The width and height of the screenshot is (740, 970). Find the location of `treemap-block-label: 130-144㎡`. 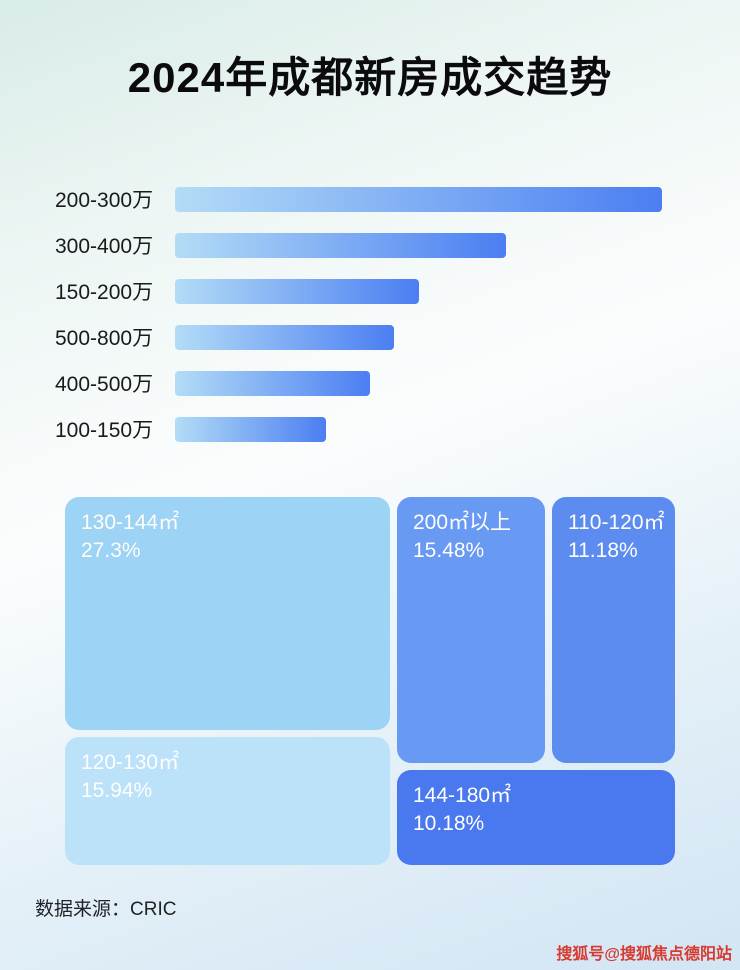

treemap-block-label: 130-144㎡ is located at coordinates (130, 522).